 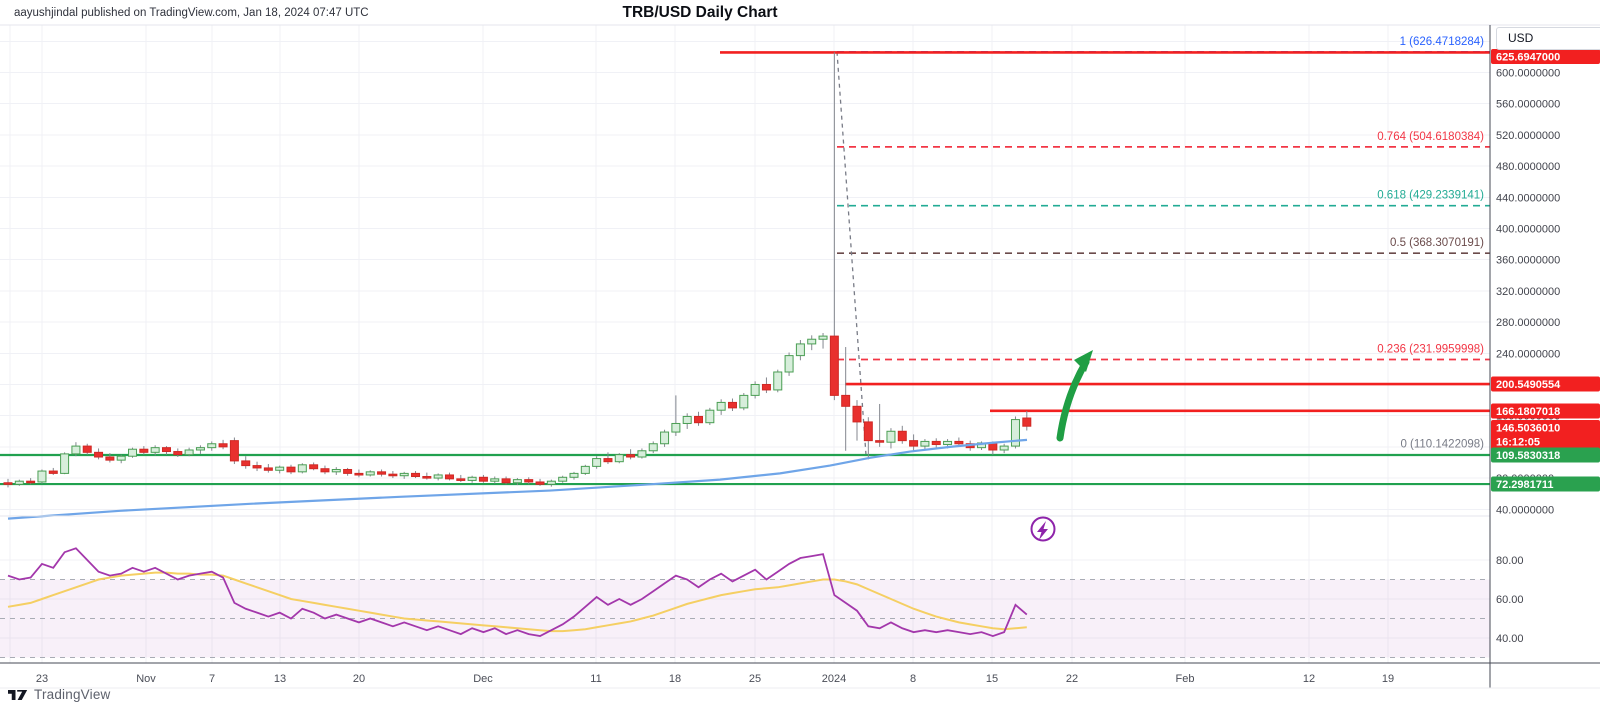 What do you see at coordinates (1072, 679) in the screenshot?
I see `svg-text: 22` at bounding box center [1072, 679].